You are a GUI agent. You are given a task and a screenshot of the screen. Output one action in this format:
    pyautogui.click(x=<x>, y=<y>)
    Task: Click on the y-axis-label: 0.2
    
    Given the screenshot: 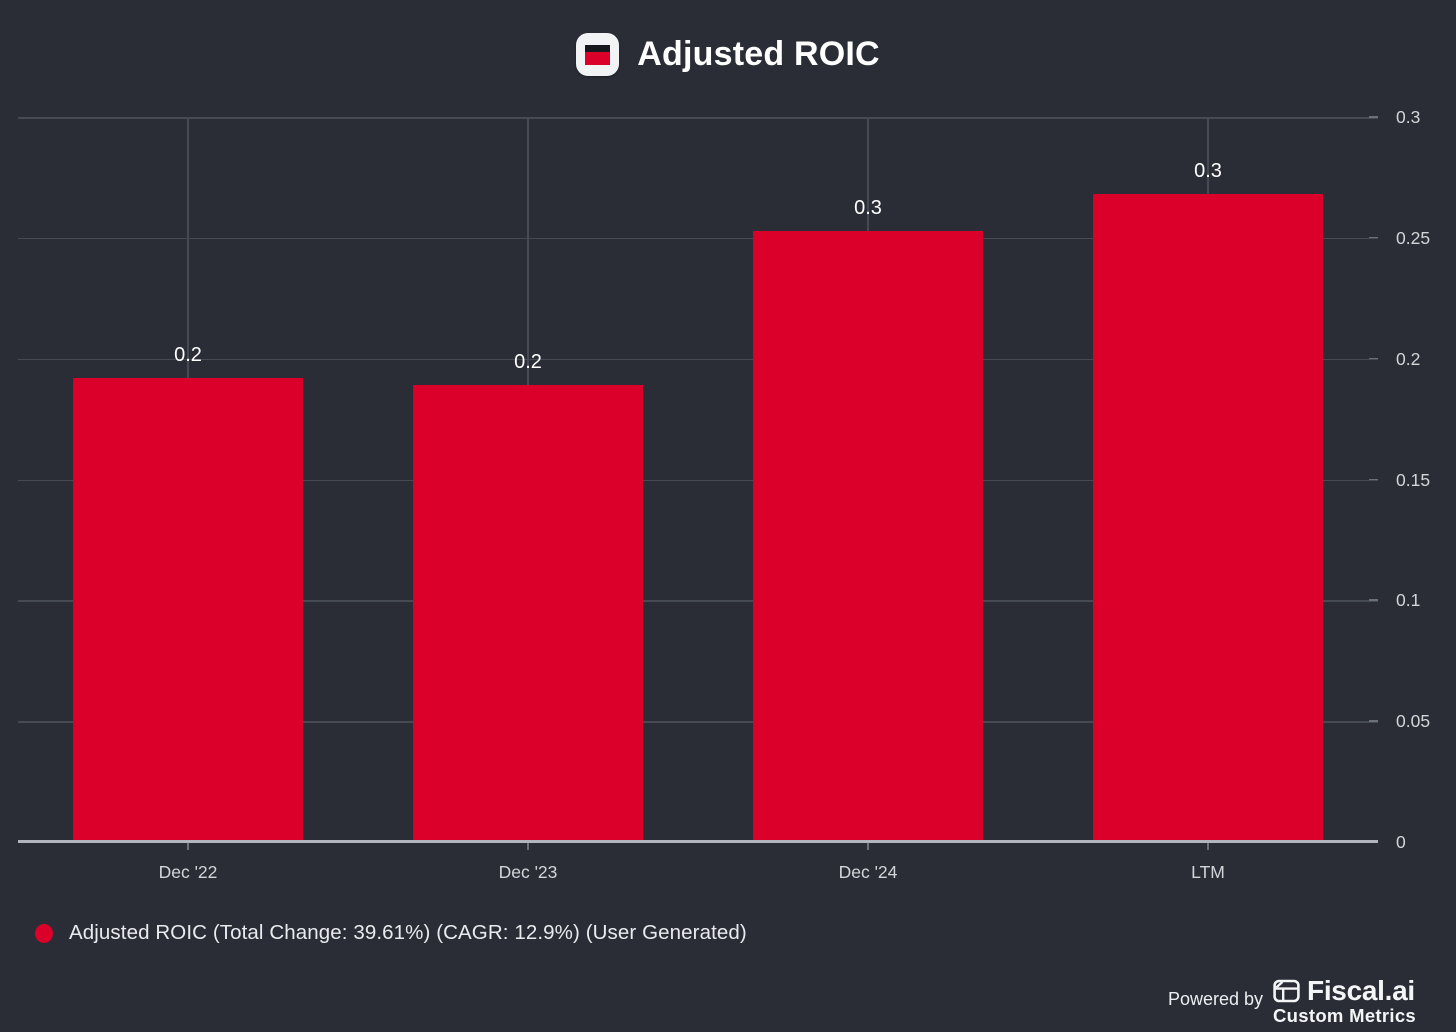 What is the action you would take?
    pyautogui.click(x=1408, y=358)
    